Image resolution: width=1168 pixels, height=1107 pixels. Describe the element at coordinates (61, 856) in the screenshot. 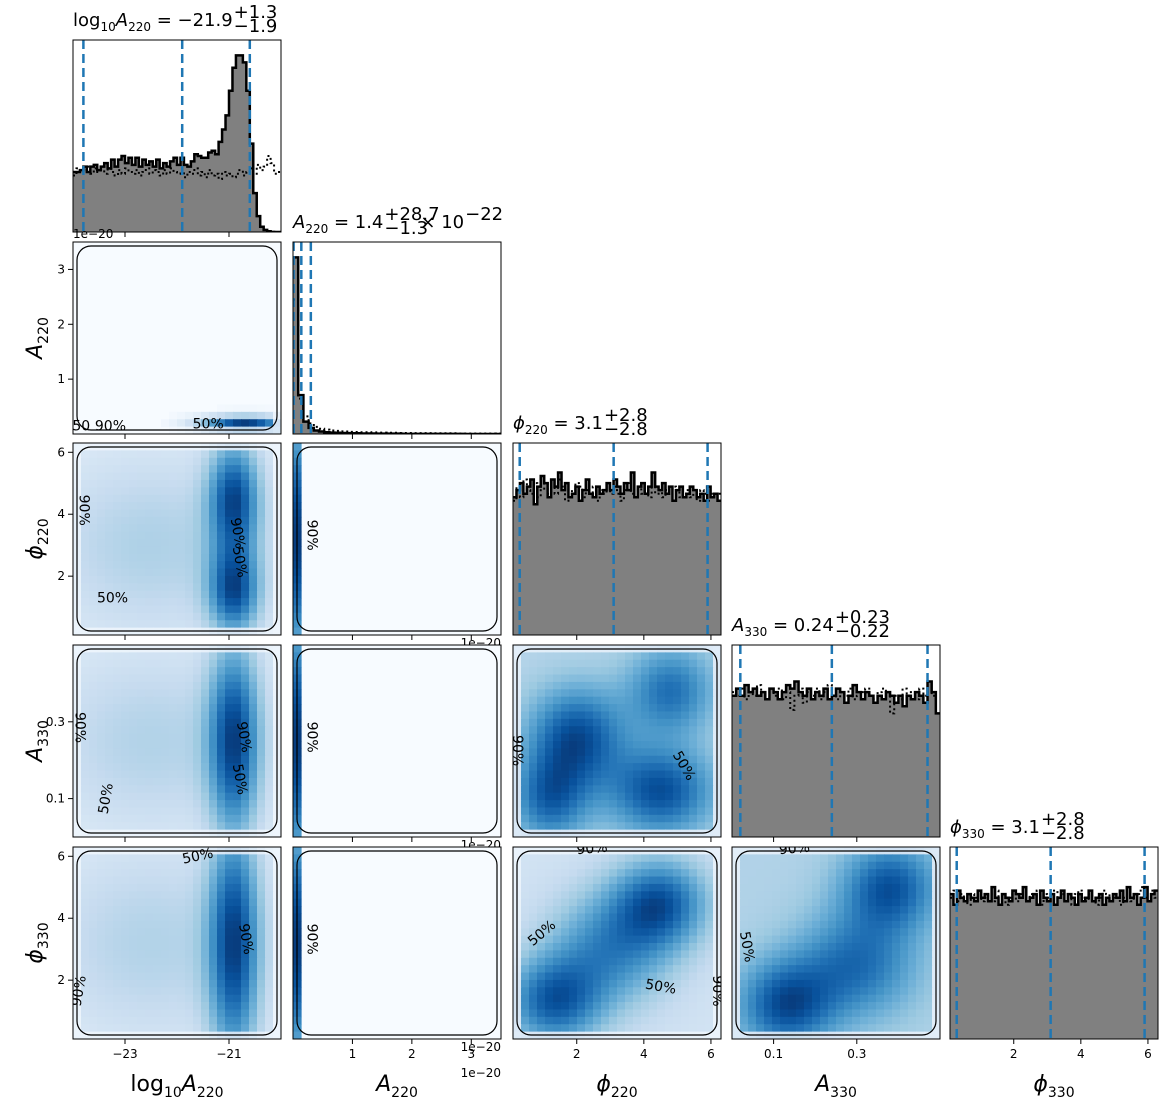

I see `y-tick-label: 6` at that location.